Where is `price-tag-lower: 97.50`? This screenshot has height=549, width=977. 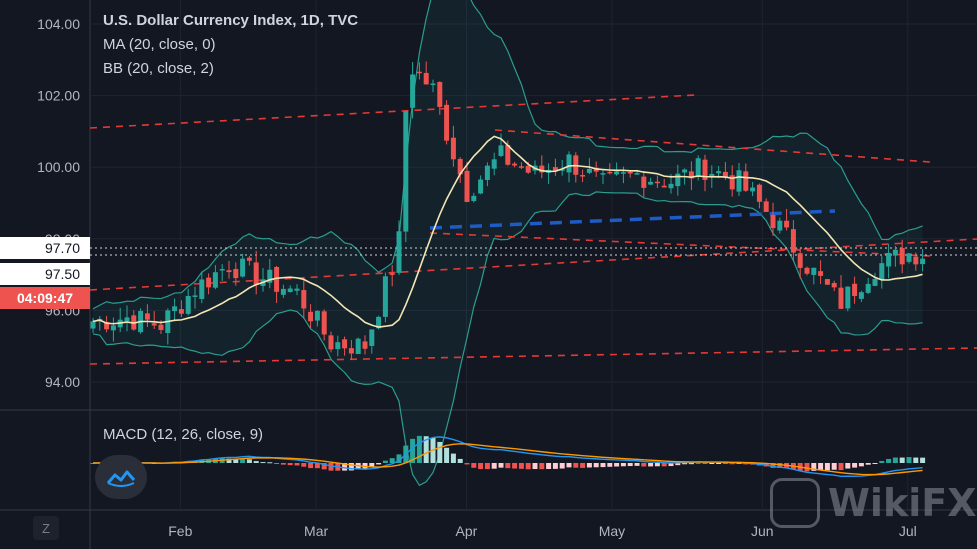 price-tag-lower: 97.50 is located at coordinates (45, 274).